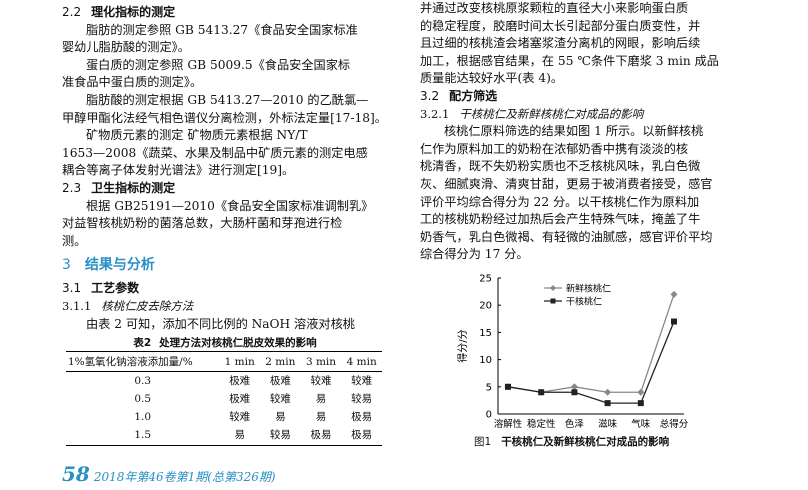 This screenshot has width=808, height=490. What do you see at coordinates (222, 29) in the screenshot?
I see `paragraph-line: 脂肪的测定参照 GB 5413.27《食品安全国家标准` at bounding box center [222, 29].